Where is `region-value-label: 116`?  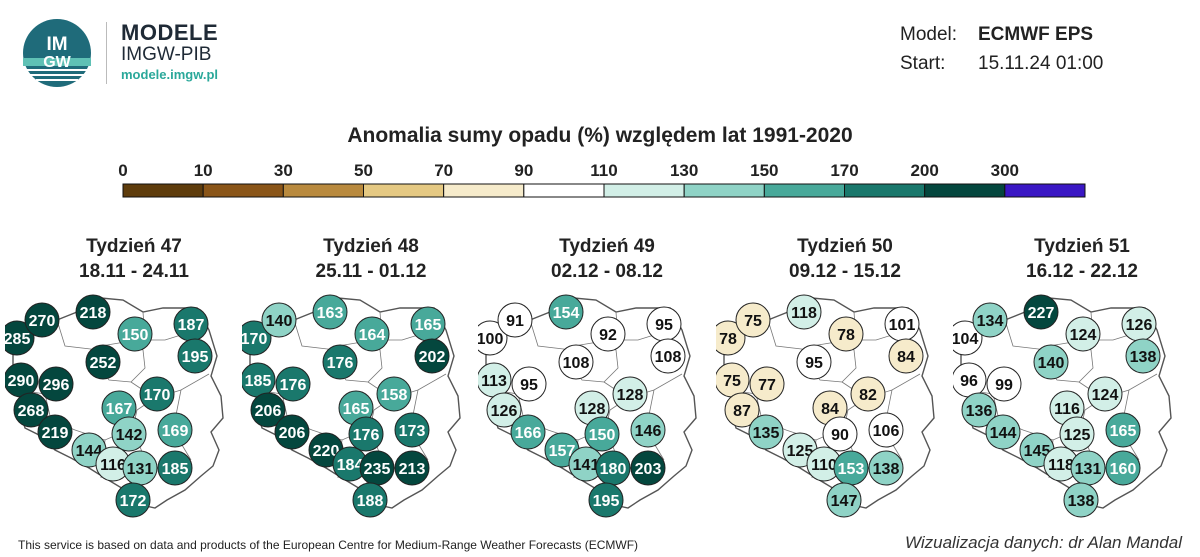 region-value-label: 116 is located at coordinates (1067, 409).